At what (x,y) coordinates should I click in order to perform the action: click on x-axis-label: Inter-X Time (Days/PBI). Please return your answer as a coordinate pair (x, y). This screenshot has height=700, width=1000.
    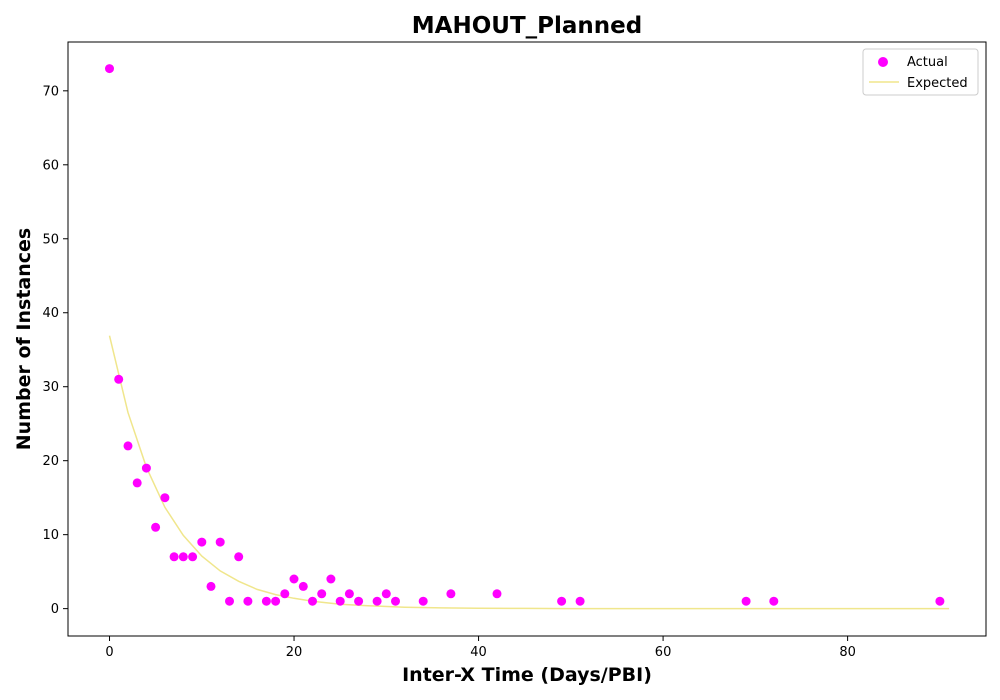
    Looking at the image, I should click on (527, 675).